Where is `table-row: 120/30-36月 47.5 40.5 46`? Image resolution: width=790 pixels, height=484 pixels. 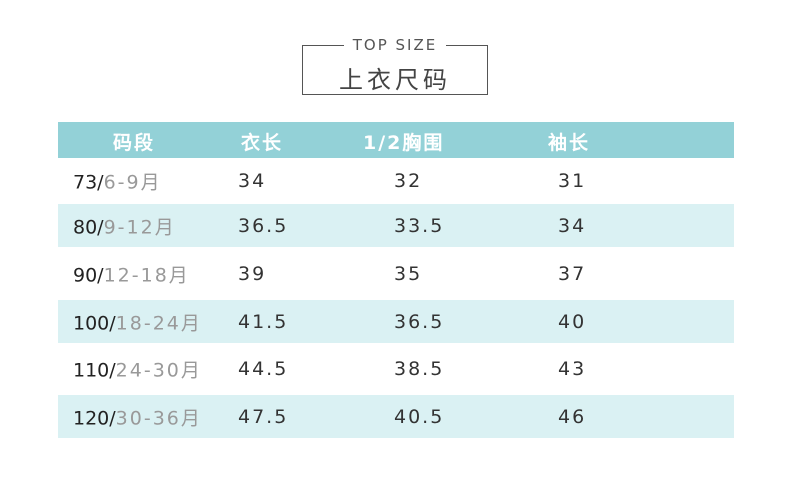
table-row: 120/30-36月 47.5 40.5 46 is located at coordinates (396, 416).